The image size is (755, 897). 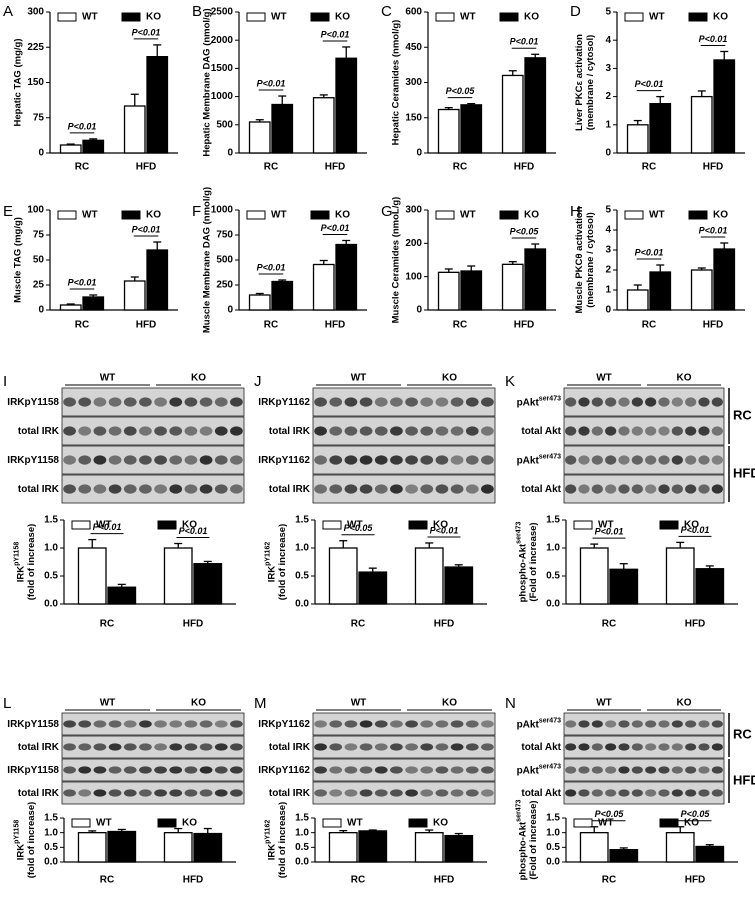 I want to click on blot-row-label: pAktser473, so click(x=539, y=402).